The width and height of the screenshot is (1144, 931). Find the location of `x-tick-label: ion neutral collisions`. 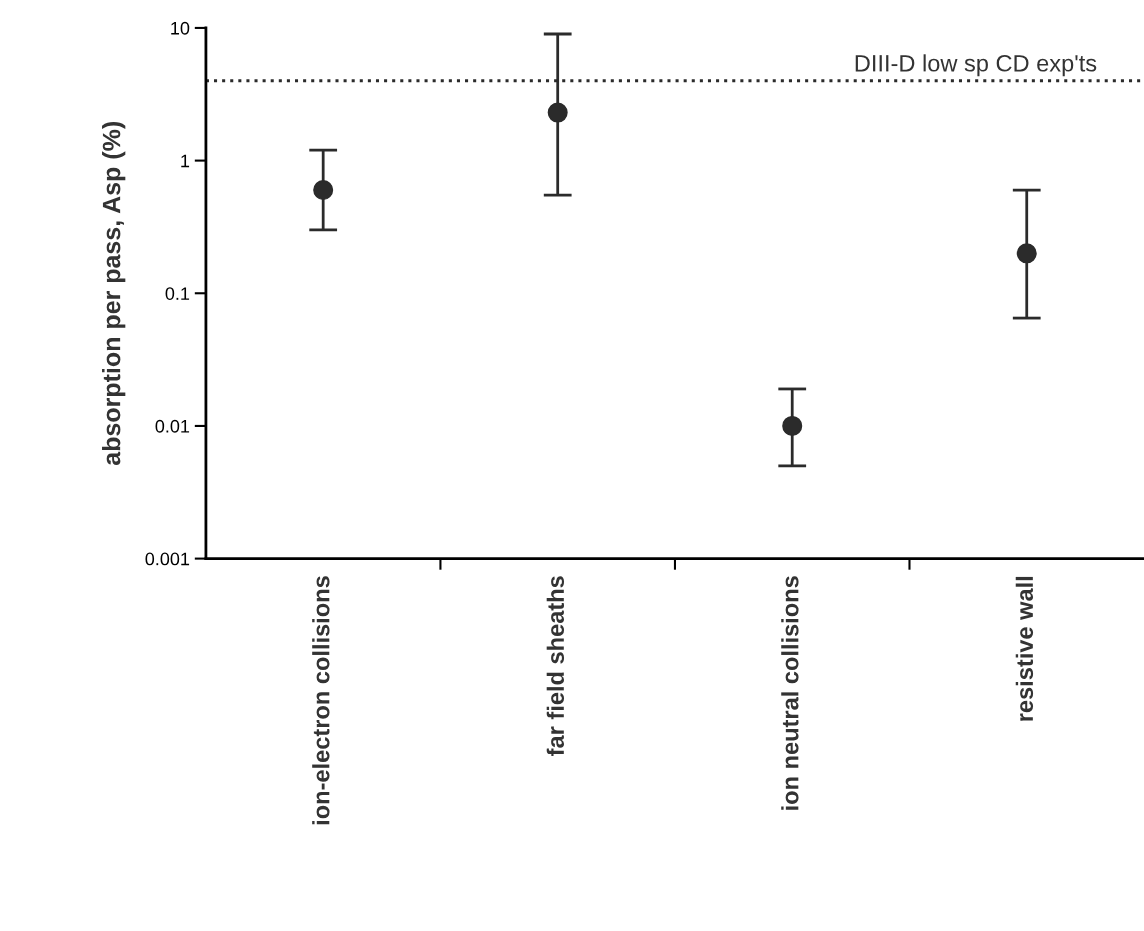

x-tick-label: ion neutral collisions is located at coordinates (790, 693).